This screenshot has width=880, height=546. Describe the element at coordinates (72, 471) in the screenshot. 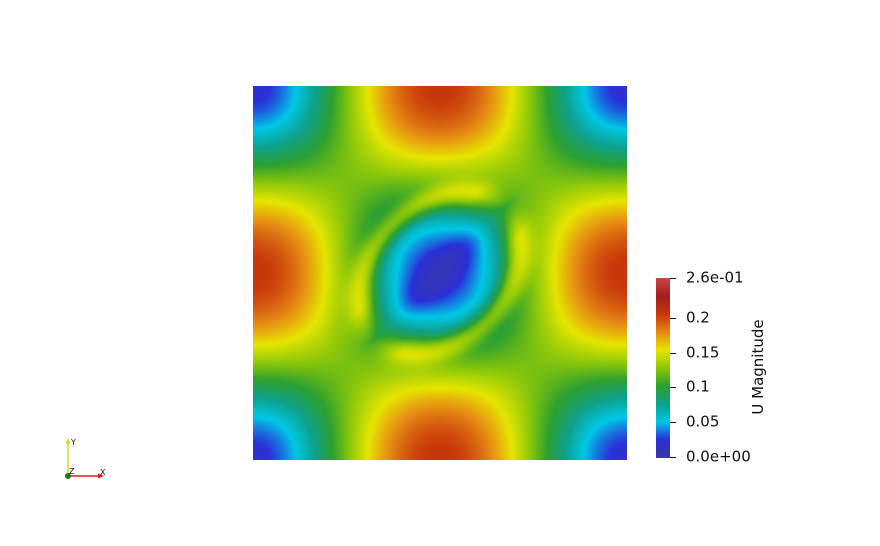

I see `z-axis-label: Z` at that location.